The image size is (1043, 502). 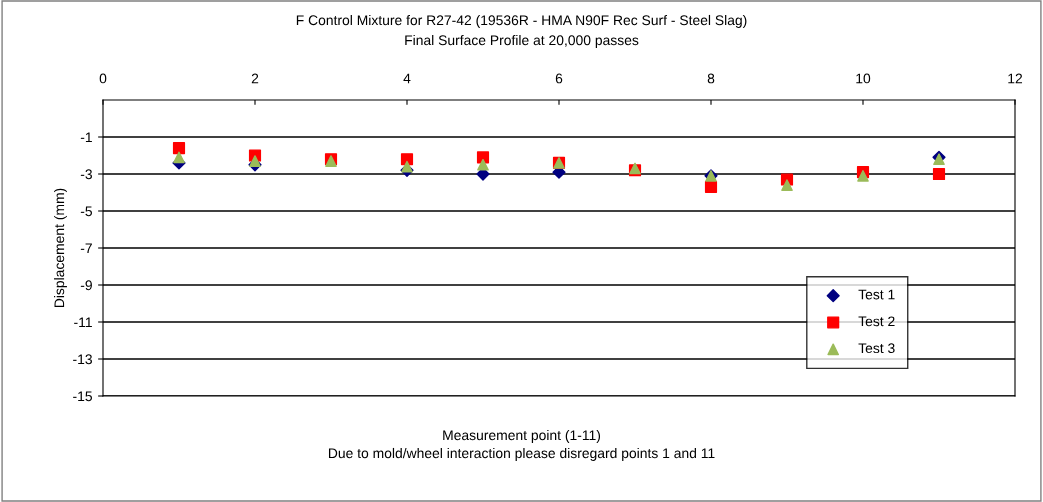 What do you see at coordinates (86, 285) in the screenshot?
I see `y-tick-label: -9` at bounding box center [86, 285].